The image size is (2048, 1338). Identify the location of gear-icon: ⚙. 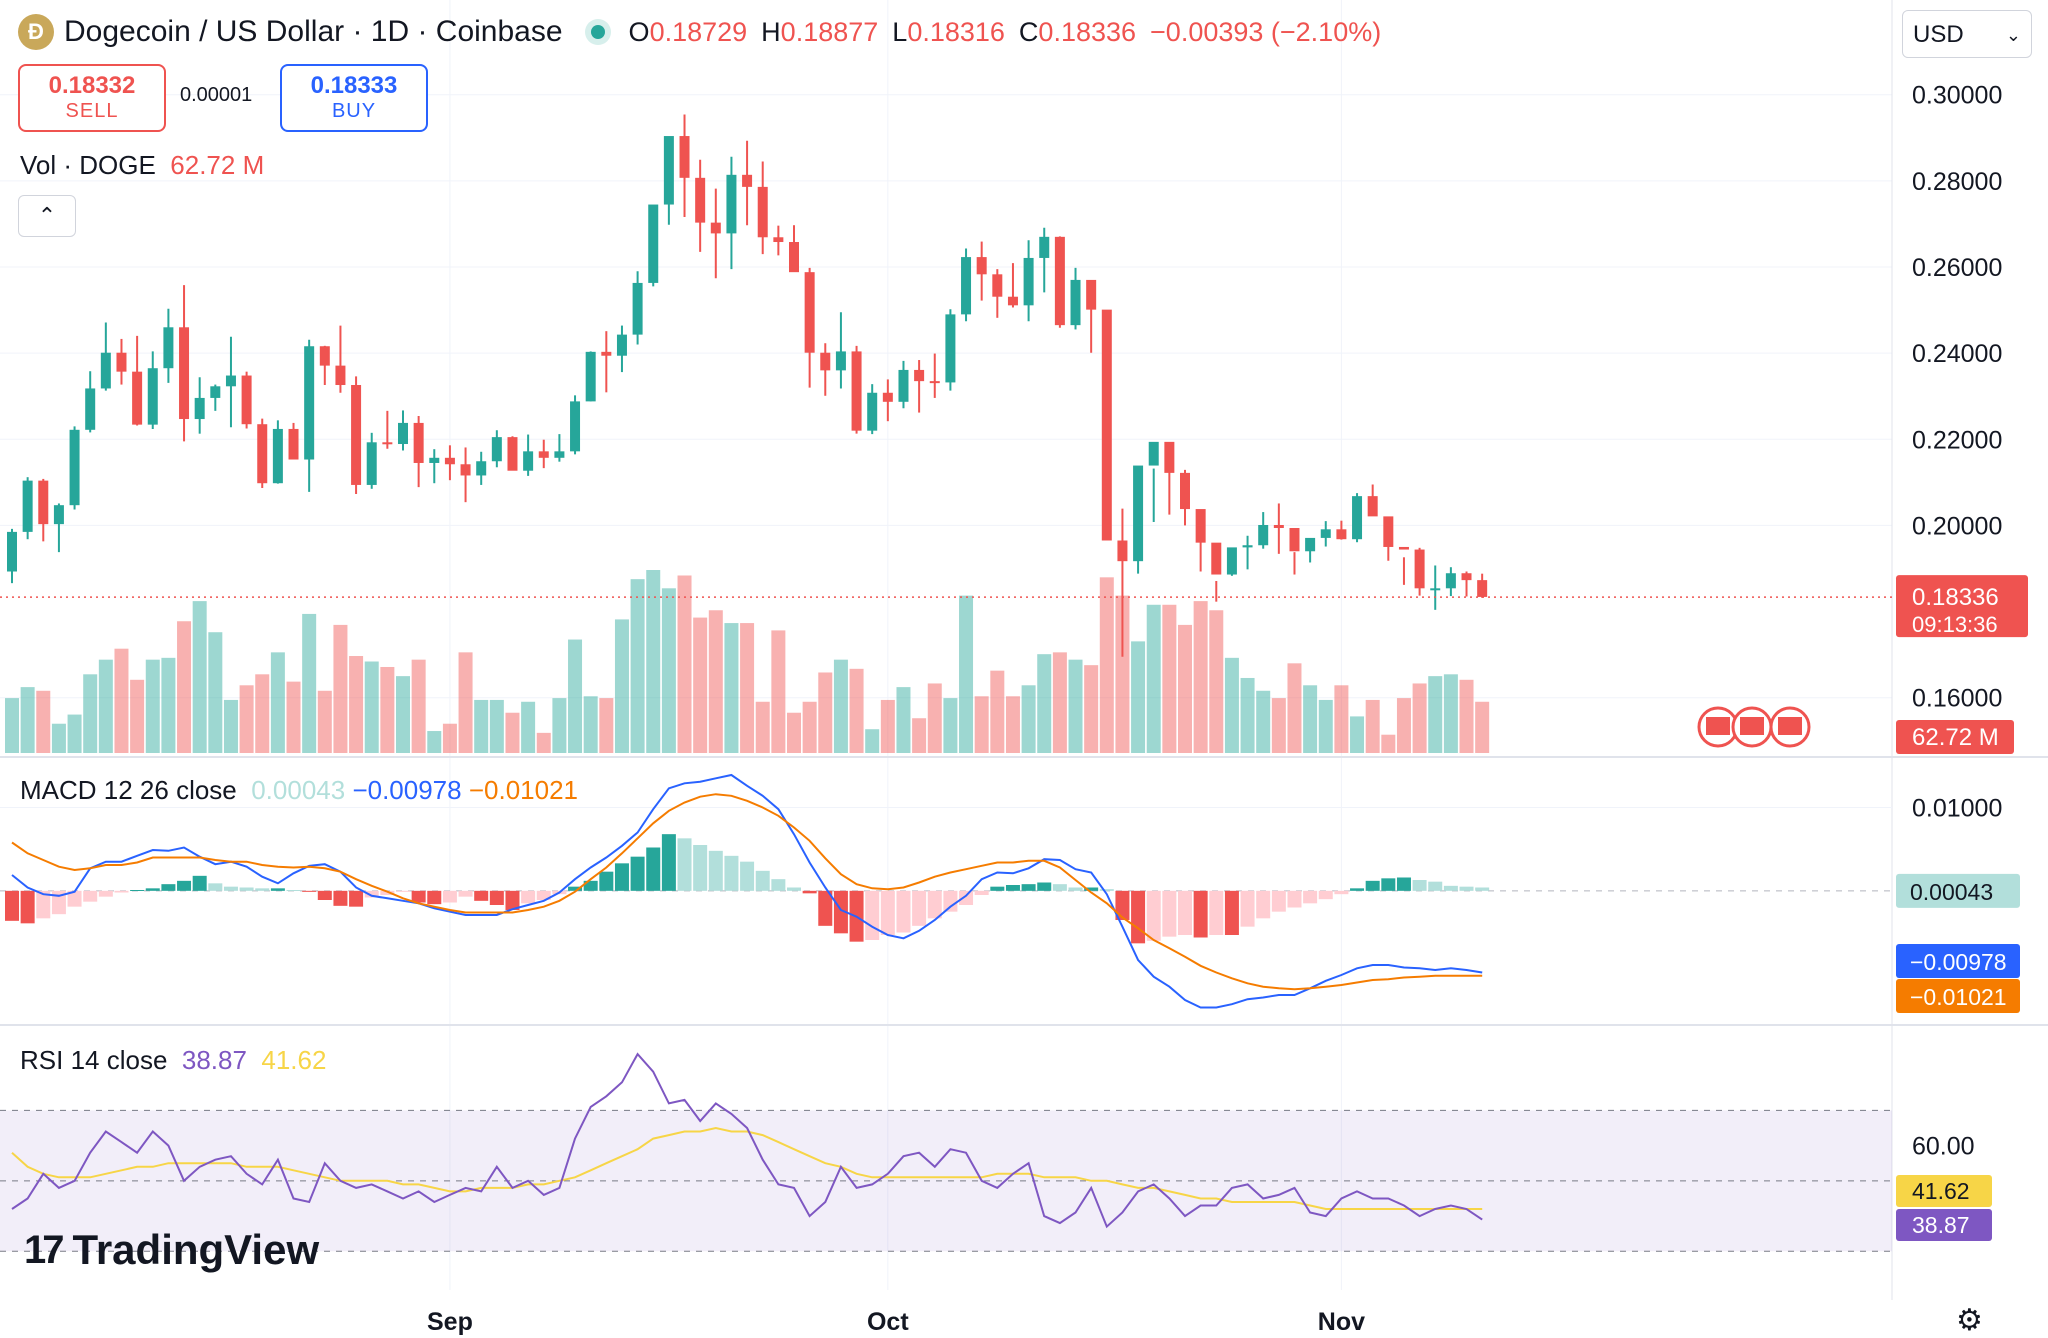
(1969, 1320).